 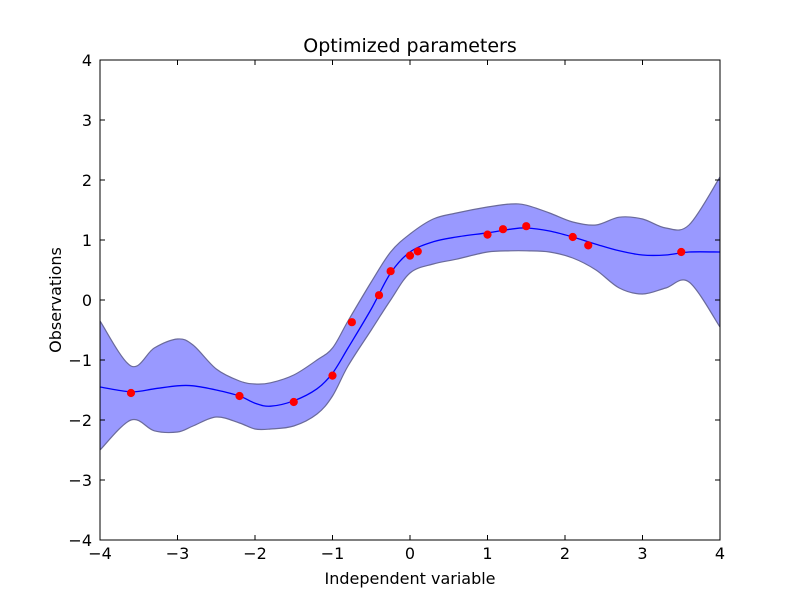 What do you see at coordinates (565, 553) in the screenshot?
I see `x-tick-label: 2` at bounding box center [565, 553].